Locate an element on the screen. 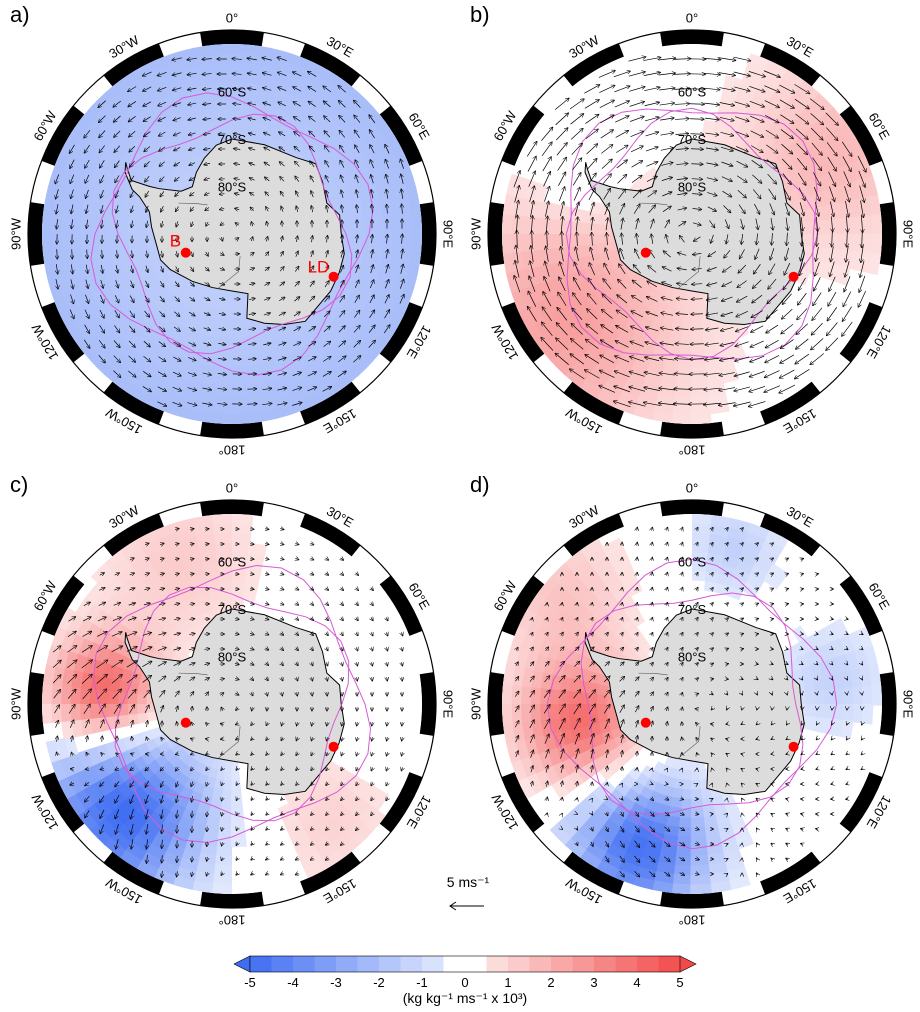 Image resolution: width=920 pixels, height=1012 pixels. colorbar-max-arrow is located at coordinates (688, 964).